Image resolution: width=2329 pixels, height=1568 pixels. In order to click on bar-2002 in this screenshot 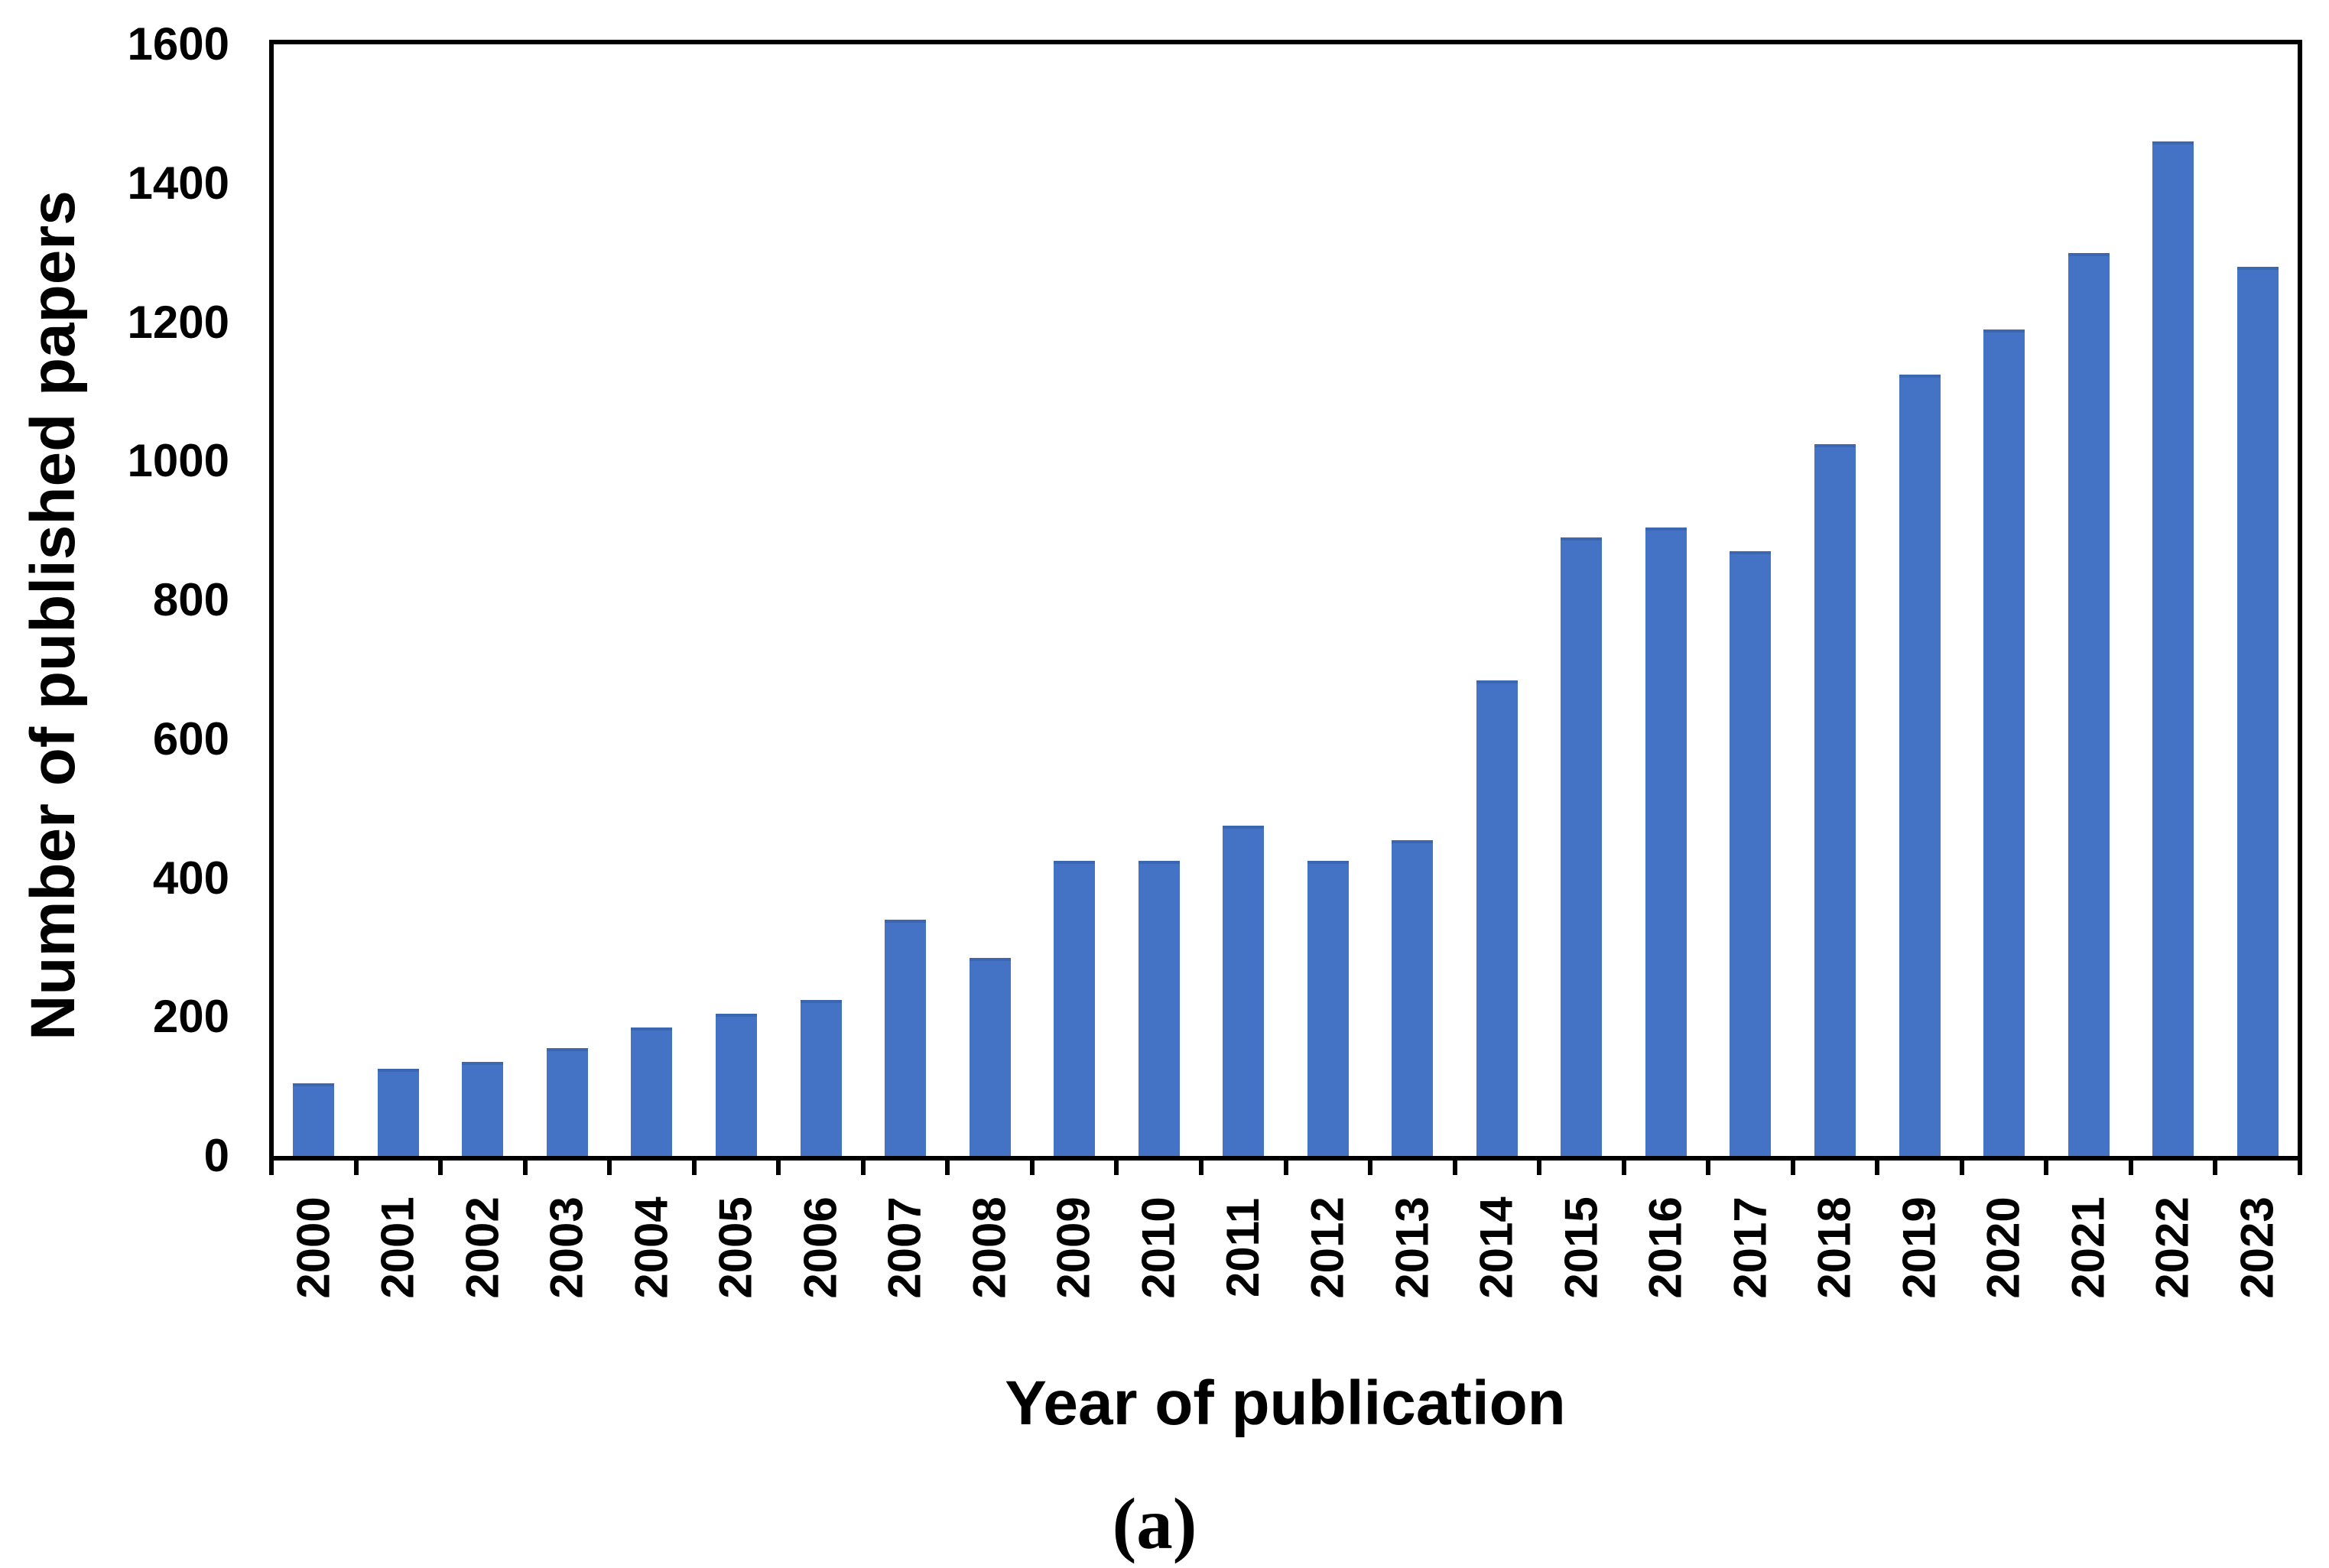, I will do `click(483, 1109)`.